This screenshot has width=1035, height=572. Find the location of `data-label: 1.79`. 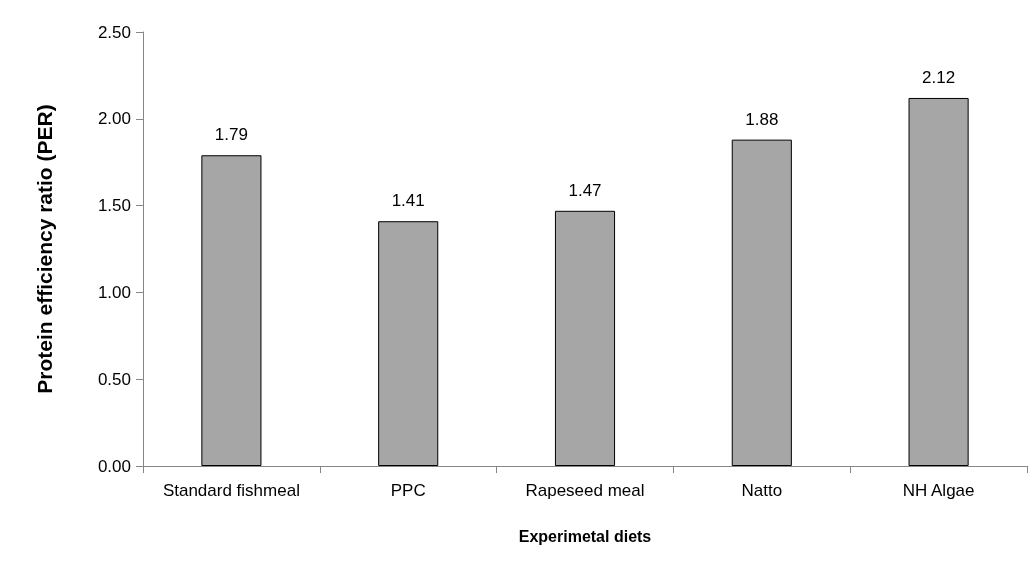

data-label: 1.79 is located at coordinates (231, 135).